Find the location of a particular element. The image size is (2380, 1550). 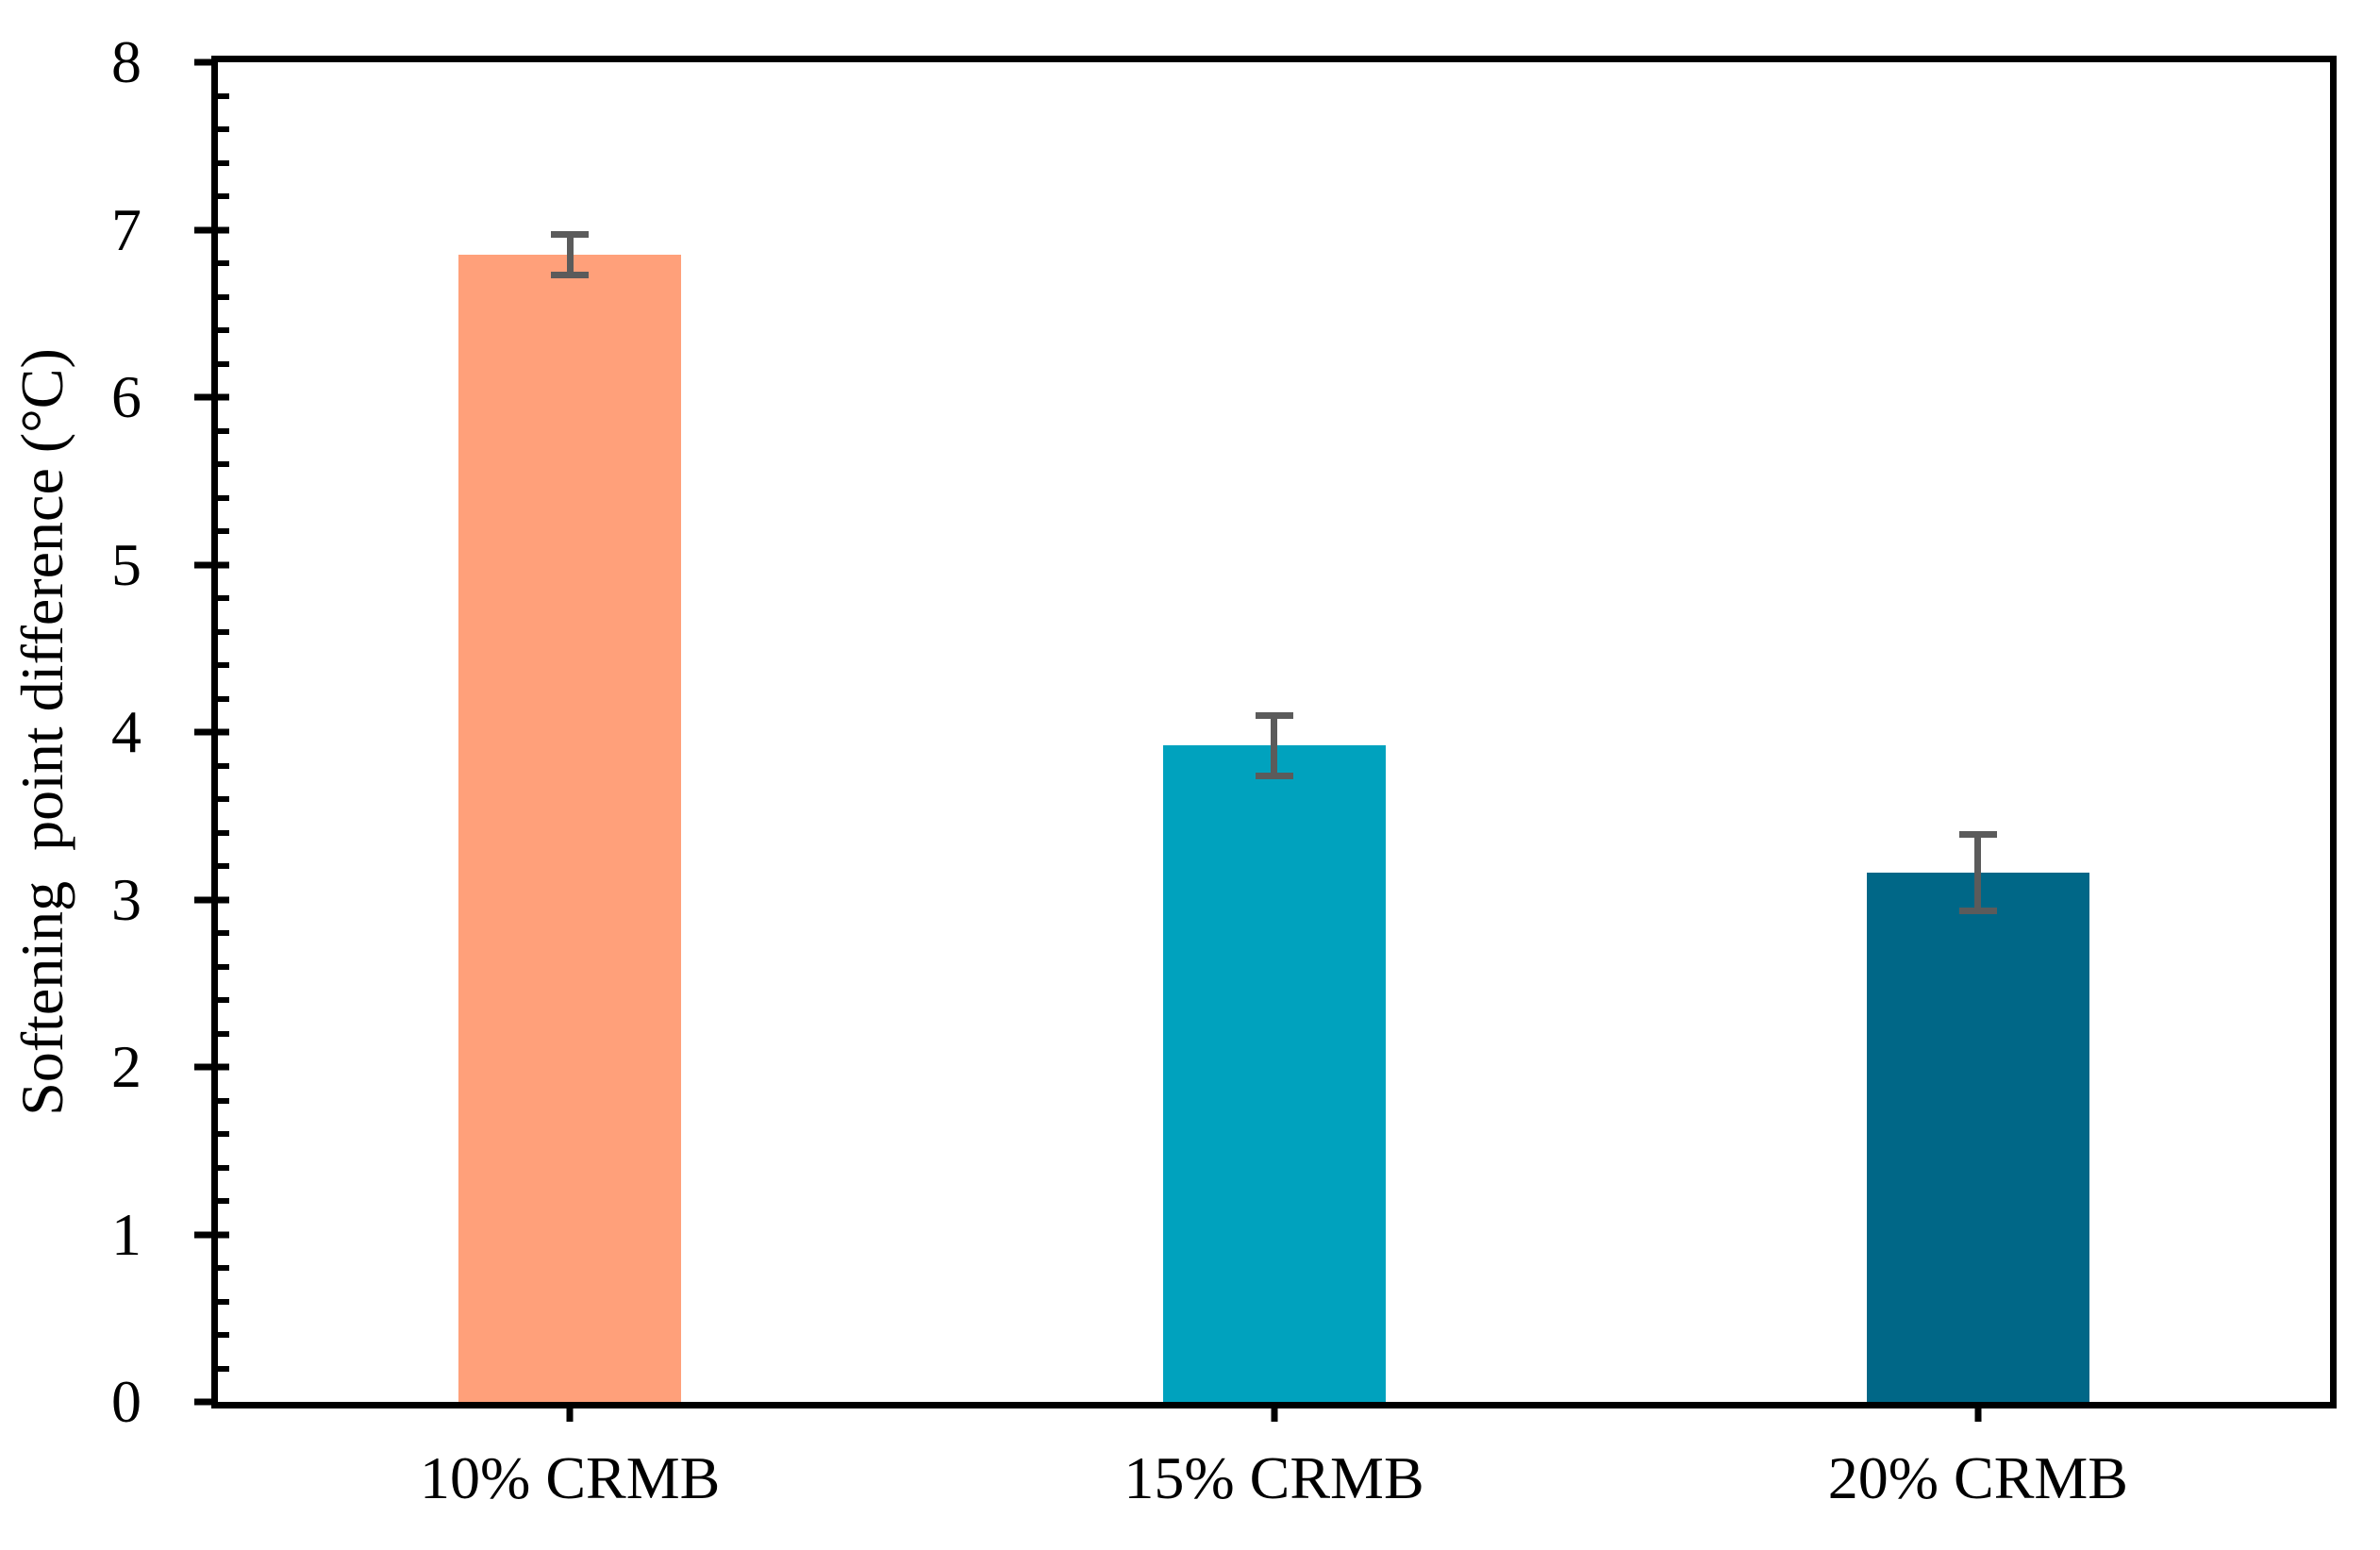

y-tick-label: 3 is located at coordinates (126, 899).